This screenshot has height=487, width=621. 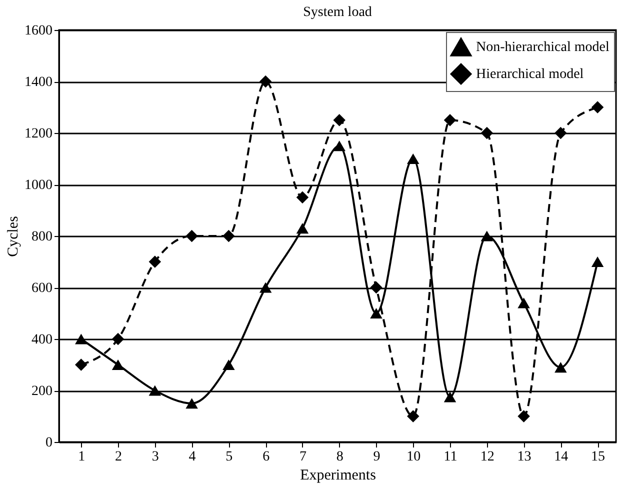 I want to click on y-tick-label: 400, so click(x=42, y=340).